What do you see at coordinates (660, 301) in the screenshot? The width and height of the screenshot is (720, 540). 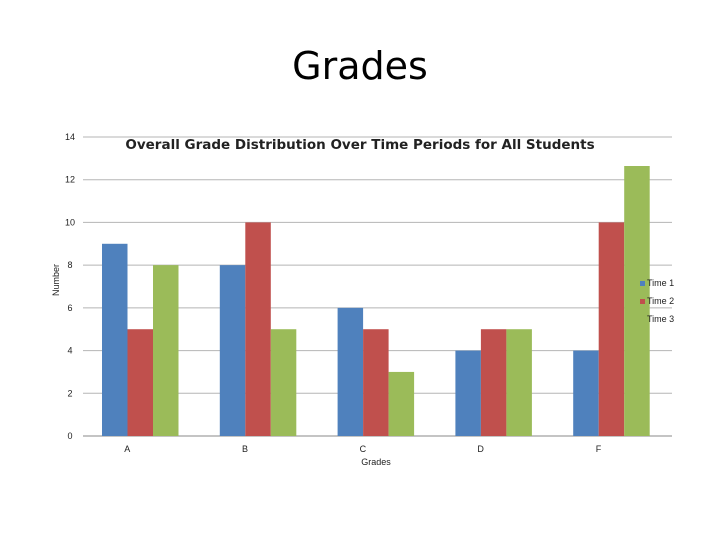 I see `legend-label: Time 2` at bounding box center [660, 301].